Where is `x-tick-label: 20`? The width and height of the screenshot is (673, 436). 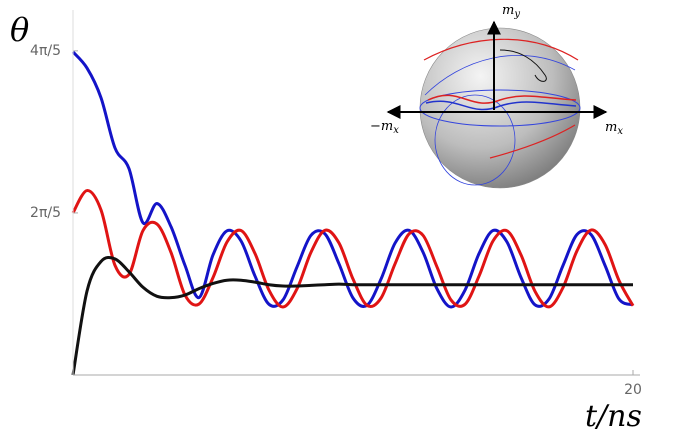
x-tick-label: 20 is located at coordinates (633, 390).